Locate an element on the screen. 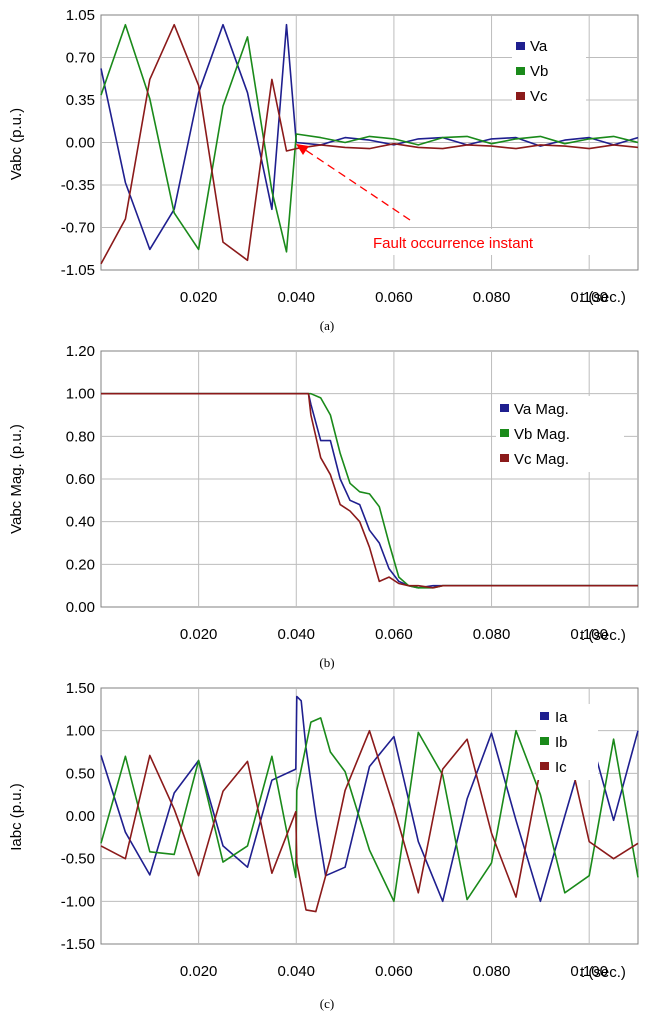 The width and height of the screenshot is (655, 1021). y-tick-label: -1.50 is located at coordinates (78, 944).